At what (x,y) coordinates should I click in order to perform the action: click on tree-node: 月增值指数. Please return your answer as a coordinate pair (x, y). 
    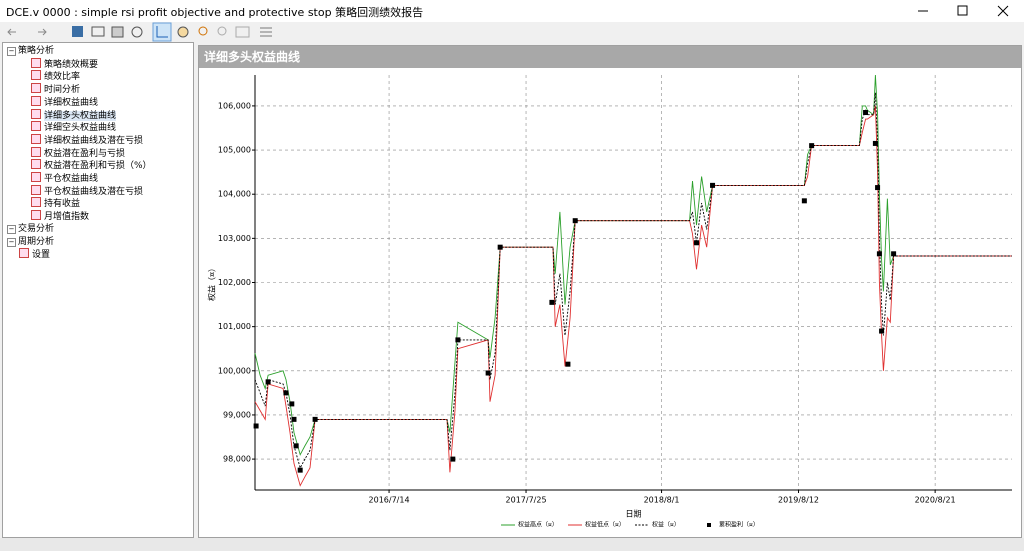
    Looking at the image, I should click on (60, 216).